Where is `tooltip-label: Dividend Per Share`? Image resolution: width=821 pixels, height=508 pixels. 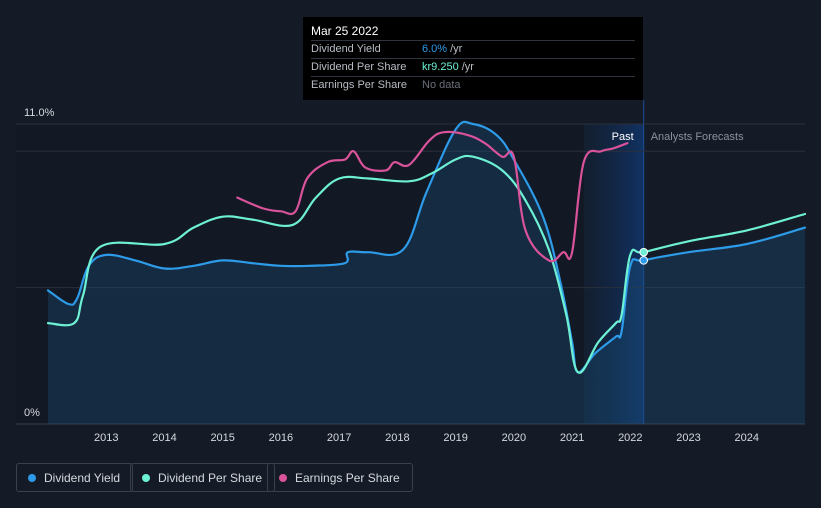
tooltip-label: Dividend Per Share is located at coordinates (359, 67).